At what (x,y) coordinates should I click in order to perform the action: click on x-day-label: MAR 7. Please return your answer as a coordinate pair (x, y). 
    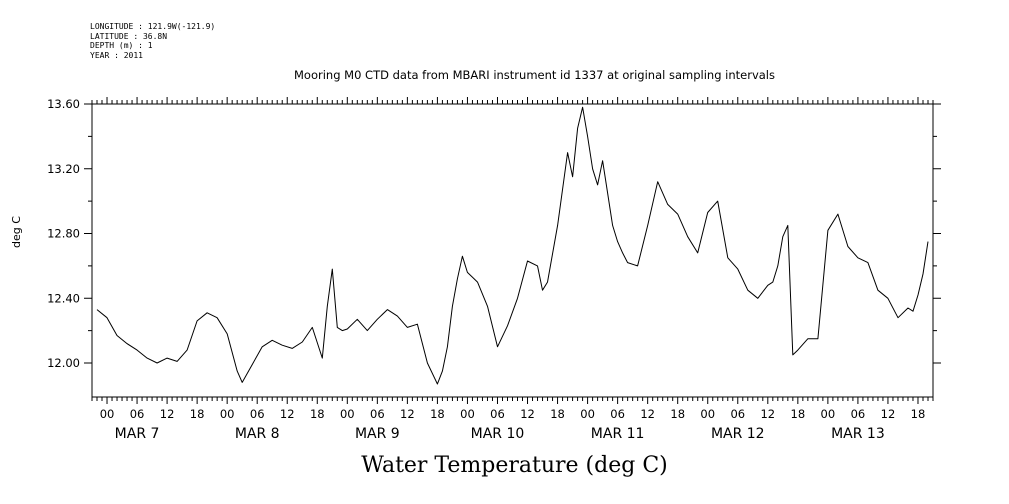
    Looking at the image, I should click on (137, 434).